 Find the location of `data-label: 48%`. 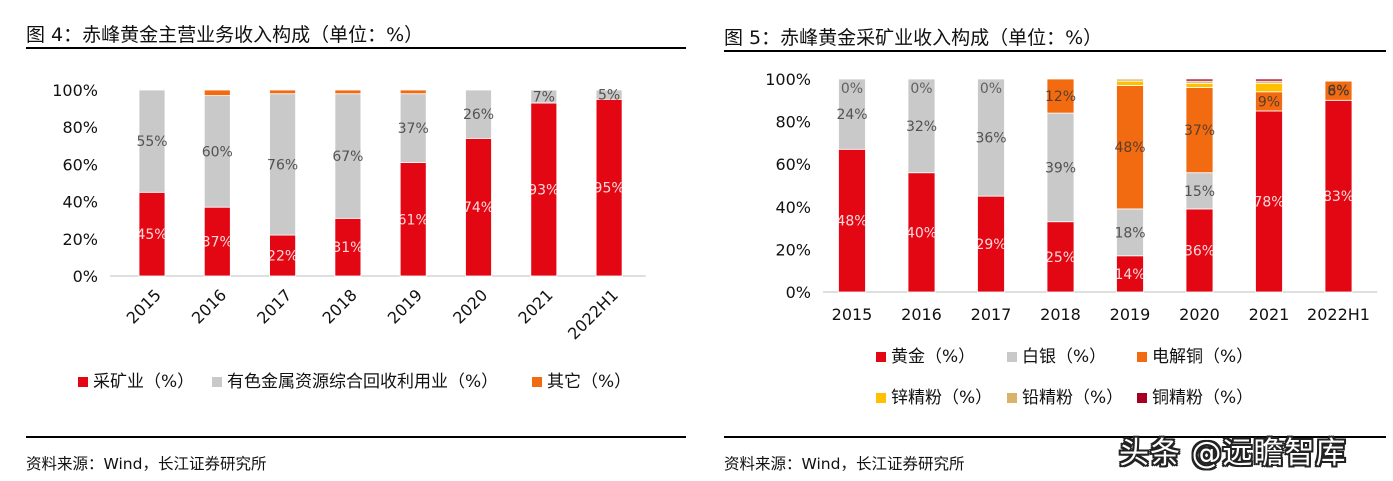

data-label: 48% is located at coordinates (851, 222).